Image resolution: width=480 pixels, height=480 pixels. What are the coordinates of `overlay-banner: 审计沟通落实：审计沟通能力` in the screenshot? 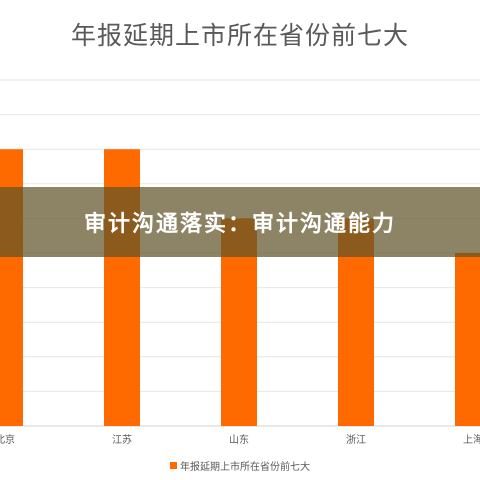 It's located at (240, 222).